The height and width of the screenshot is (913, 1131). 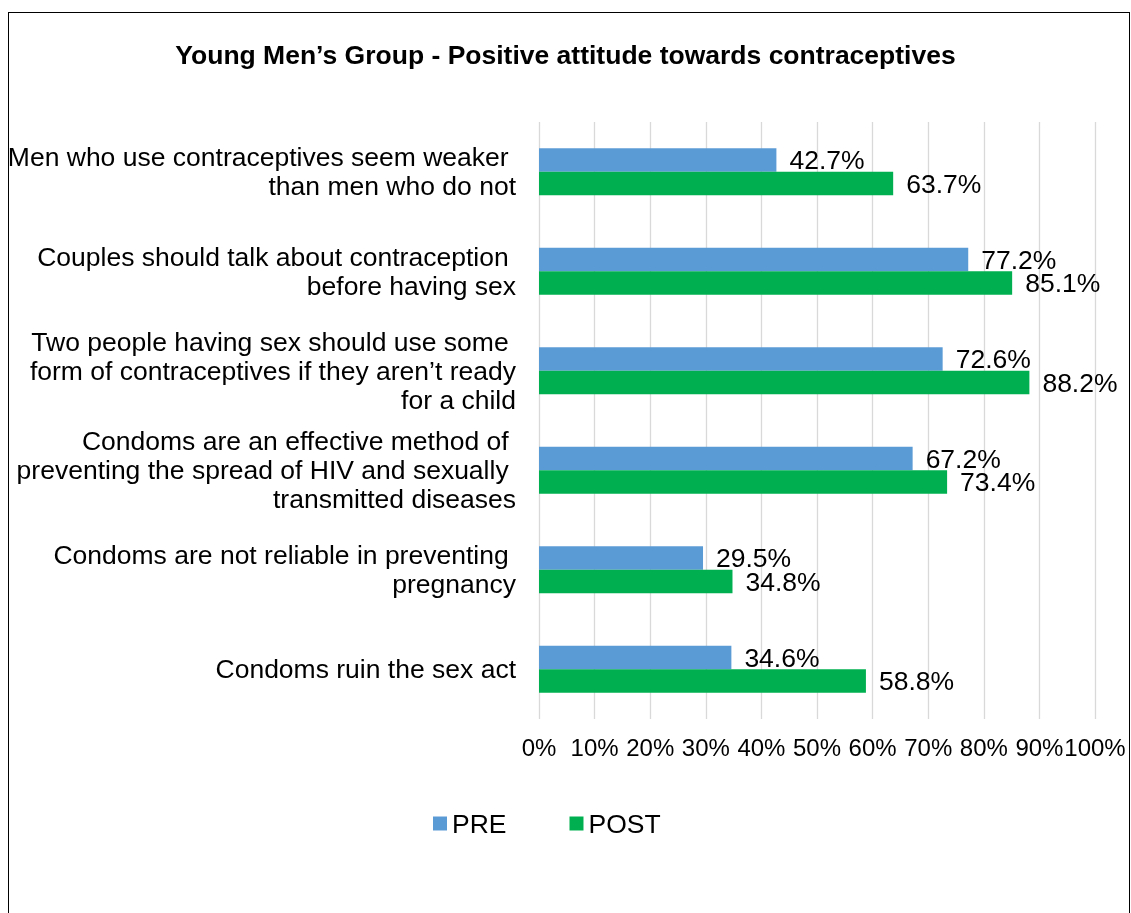 What do you see at coordinates (276, 271) in the screenshot?
I see `y-tick-label: Couples should talk about contraception before having sex` at bounding box center [276, 271].